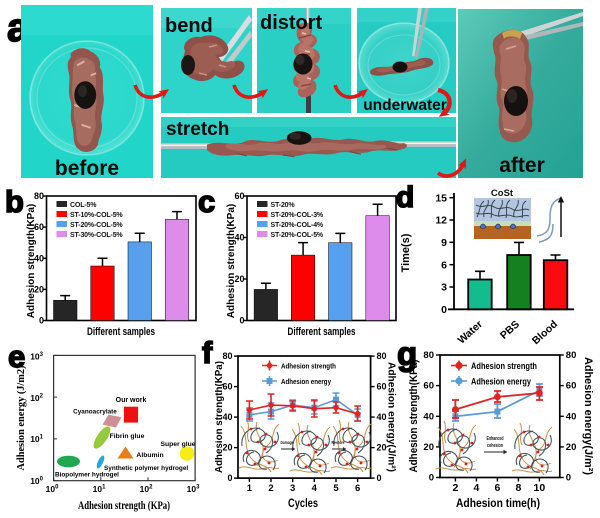 Image resolution: width=600 pixels, height=518 pixels. Describe the element at coordinates (124, 506) in the screenshot. I see `svg-text: Adhesion strength (KPa)` at that location.